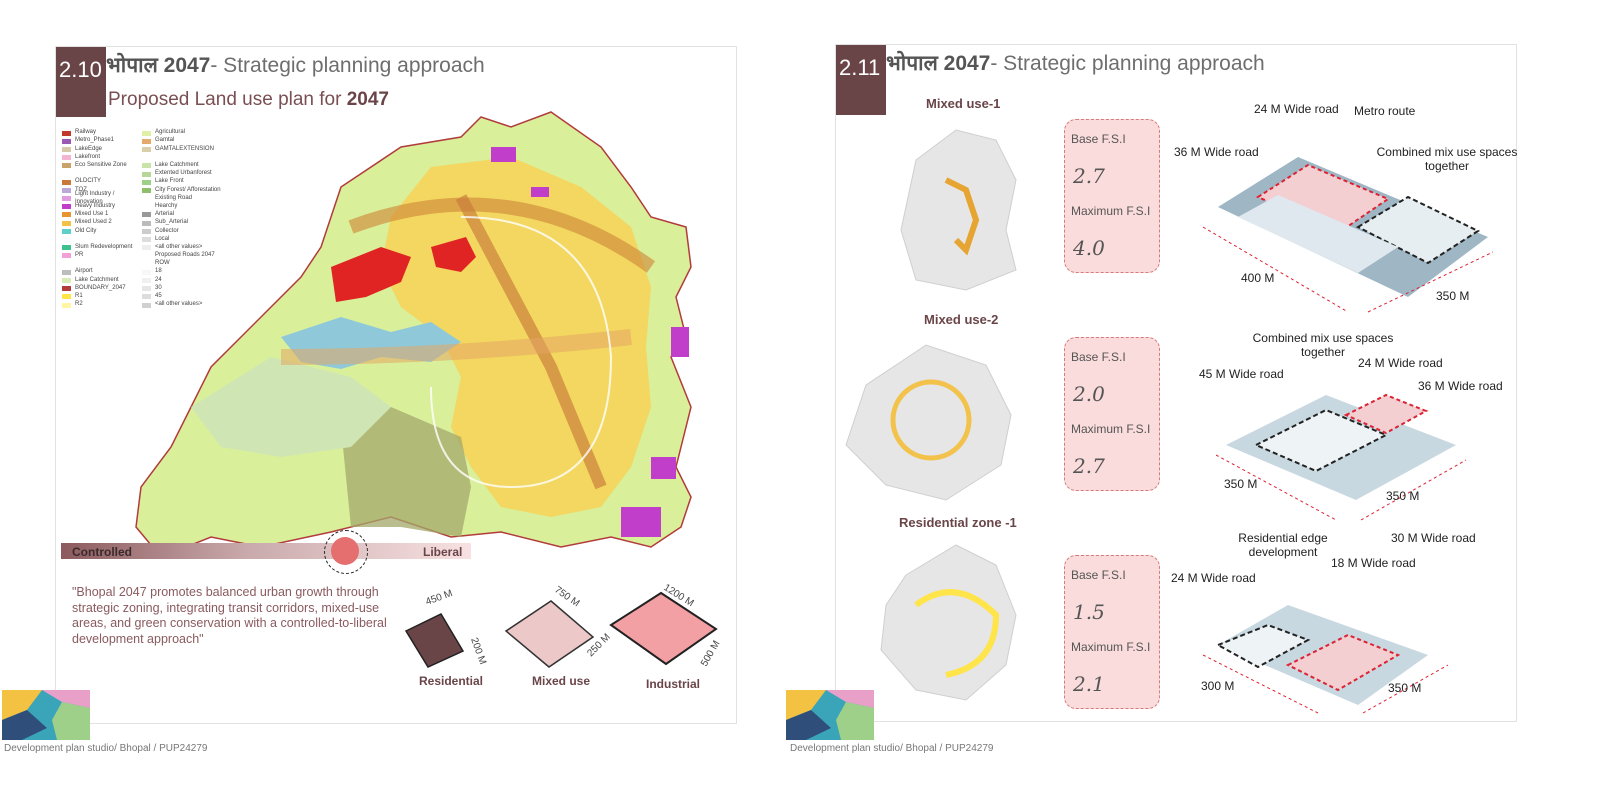  What do you see at coordinates (186, 272) in the screenshot?
I see `legend-item: 18` at bounding box center [186, 272].